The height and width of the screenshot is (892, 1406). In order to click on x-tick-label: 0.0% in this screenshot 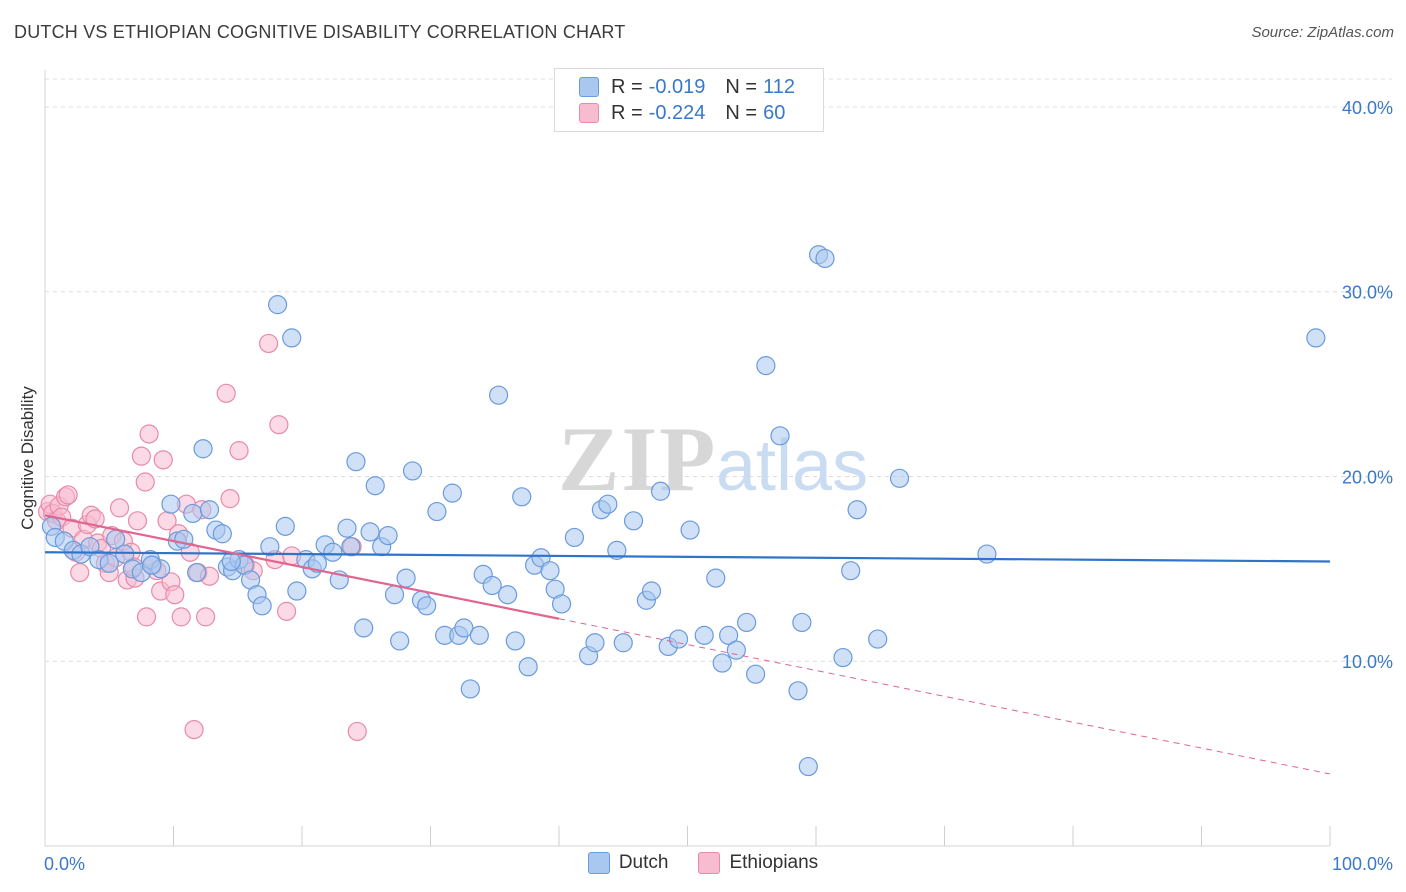, I will do `click(64, 864)`.